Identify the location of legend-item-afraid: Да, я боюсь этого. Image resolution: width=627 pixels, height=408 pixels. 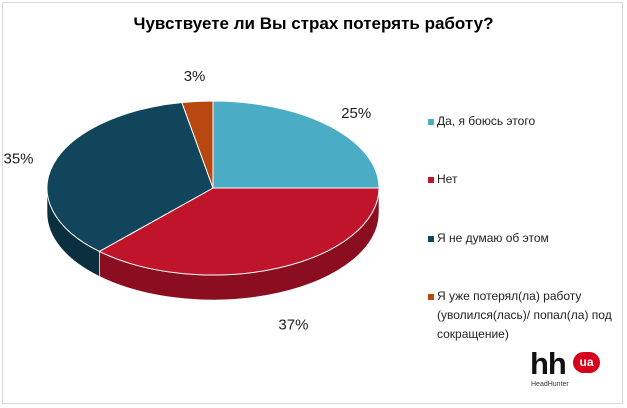
(521, 121).